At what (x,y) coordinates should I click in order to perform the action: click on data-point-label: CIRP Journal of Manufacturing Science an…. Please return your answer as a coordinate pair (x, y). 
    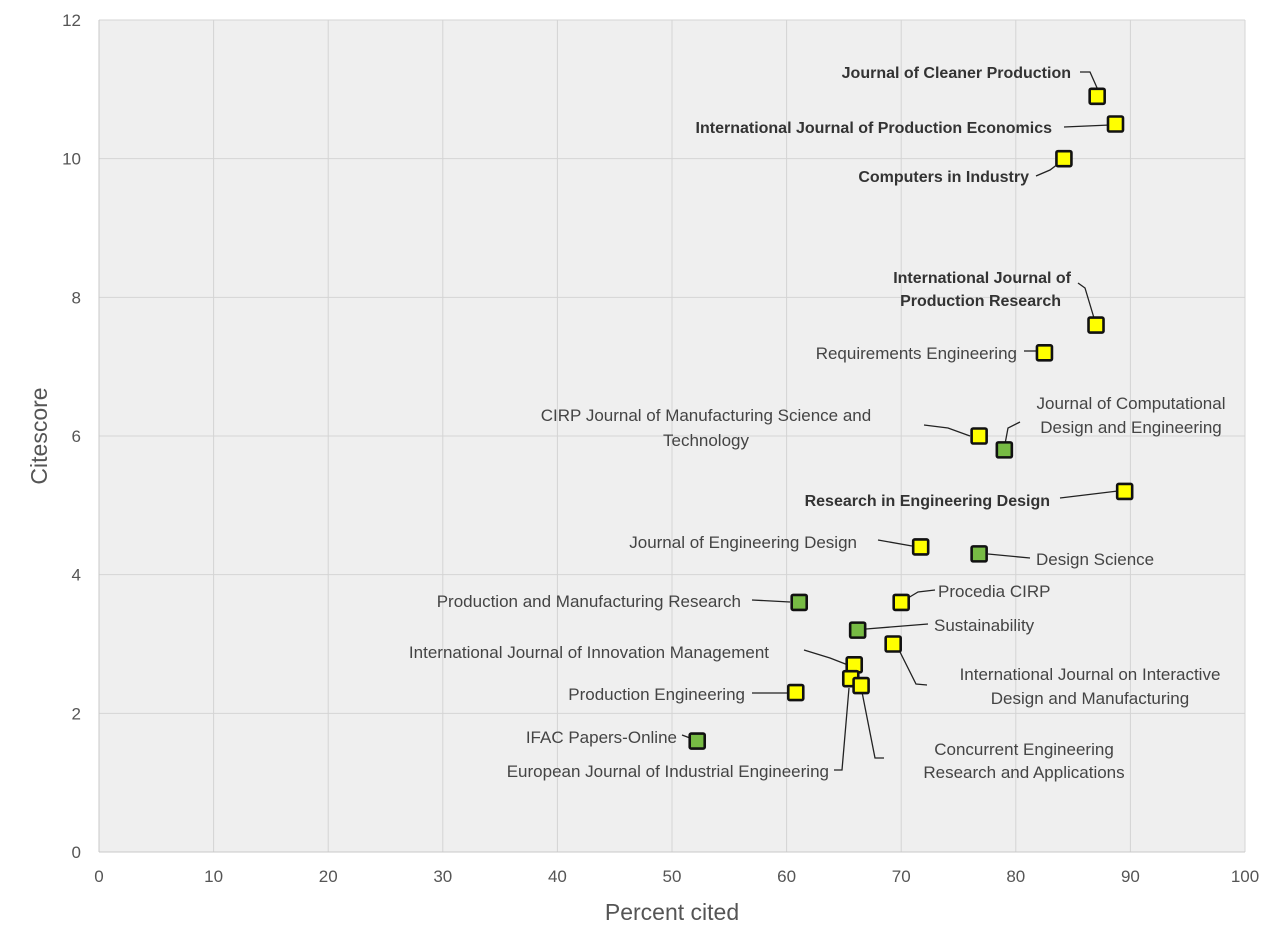
    Looking at the image, I should click on (706, 428).